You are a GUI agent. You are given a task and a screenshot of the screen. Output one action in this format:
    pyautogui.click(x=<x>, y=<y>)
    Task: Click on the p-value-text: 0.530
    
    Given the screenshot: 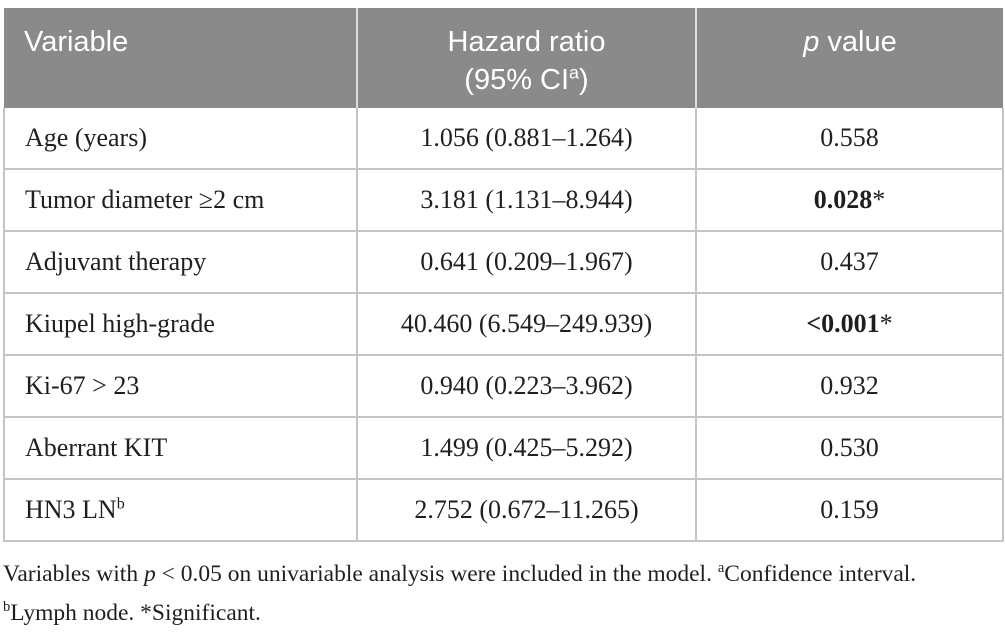 What is the action you would take?
    pyautogui.click(x=849, y=447)
    